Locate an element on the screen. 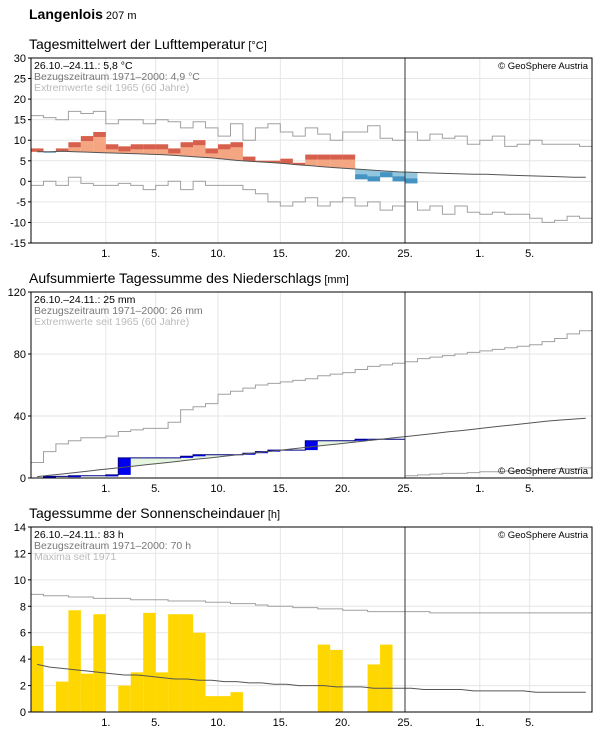 Image resolution: width=596 pixels, height=729 pixels. station-header: Langenlois 207 m is located at coordinates (82, 14).